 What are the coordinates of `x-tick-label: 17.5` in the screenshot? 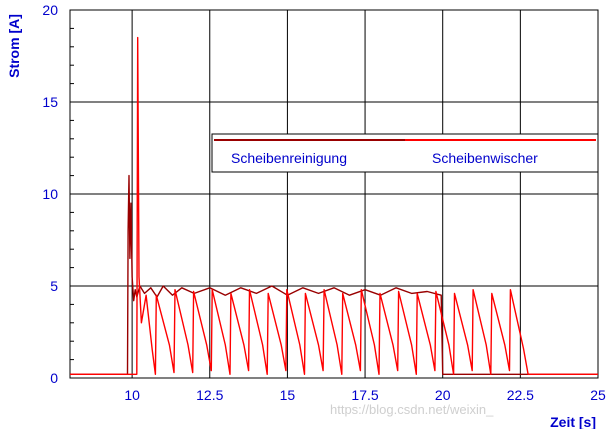 It's located at (364, 395).